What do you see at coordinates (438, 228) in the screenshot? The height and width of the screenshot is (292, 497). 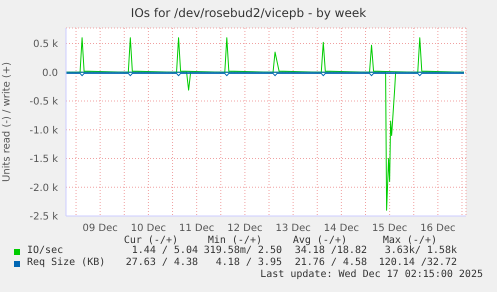 I see `x-tick-label: 16 Dec` at bounding box center [438, 228].